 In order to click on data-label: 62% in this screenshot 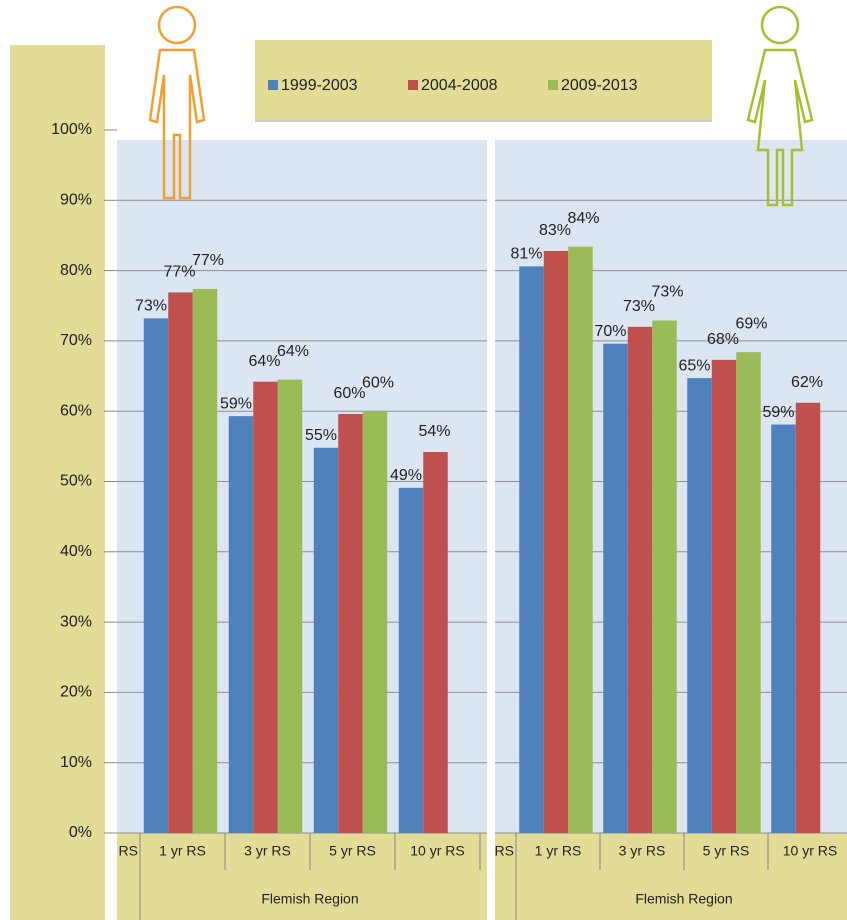, I will do `click(807, 382)`.